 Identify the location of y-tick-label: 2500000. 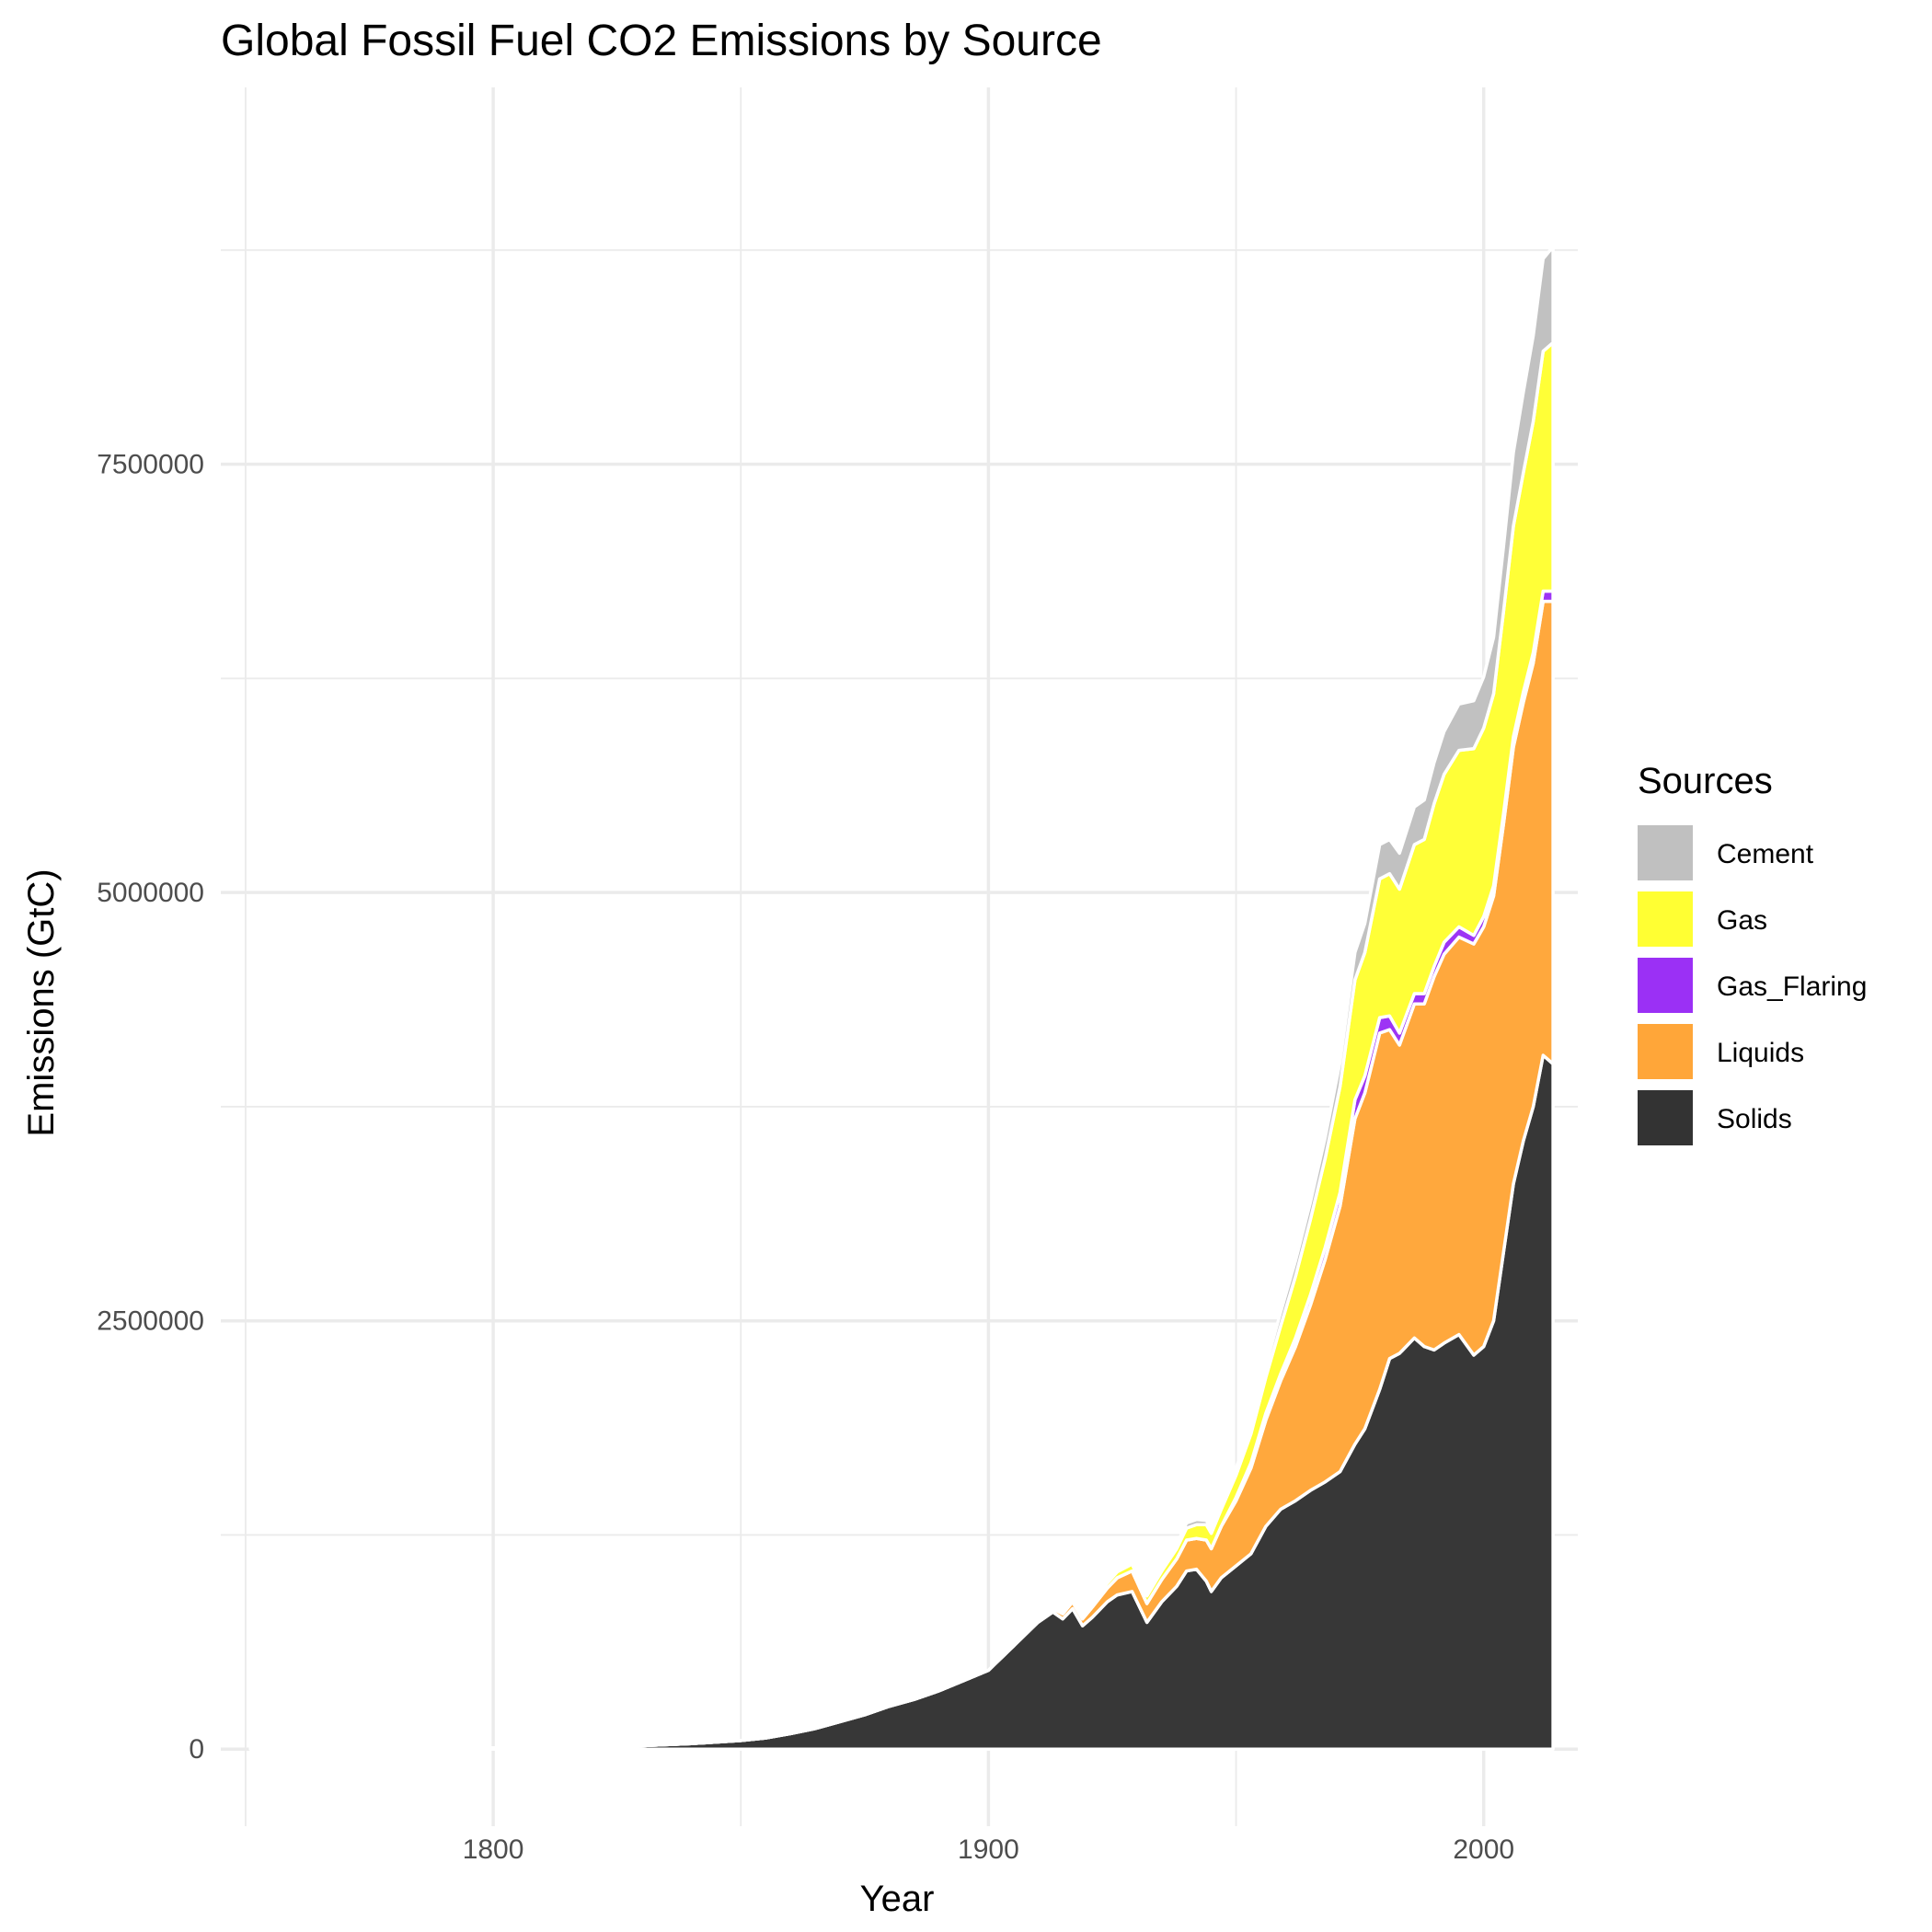
(150, 1321).